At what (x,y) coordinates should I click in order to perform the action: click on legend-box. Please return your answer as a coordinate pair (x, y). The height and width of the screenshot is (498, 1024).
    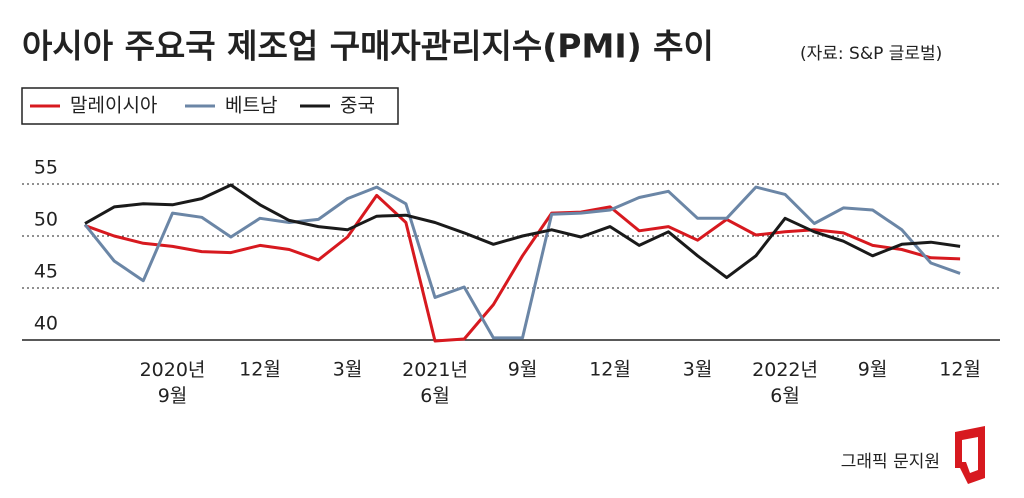
    Looking at the image, I should click on (210, 106).